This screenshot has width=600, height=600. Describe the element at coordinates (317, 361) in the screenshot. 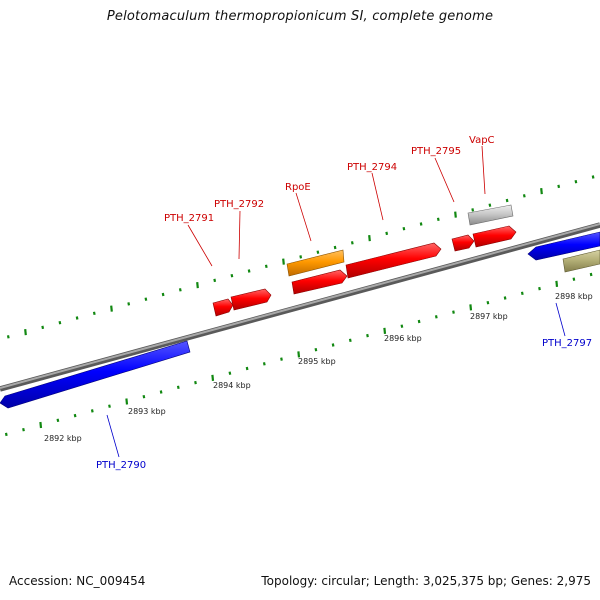

I see `scale-label-2895: 2895 kbp` at that location.